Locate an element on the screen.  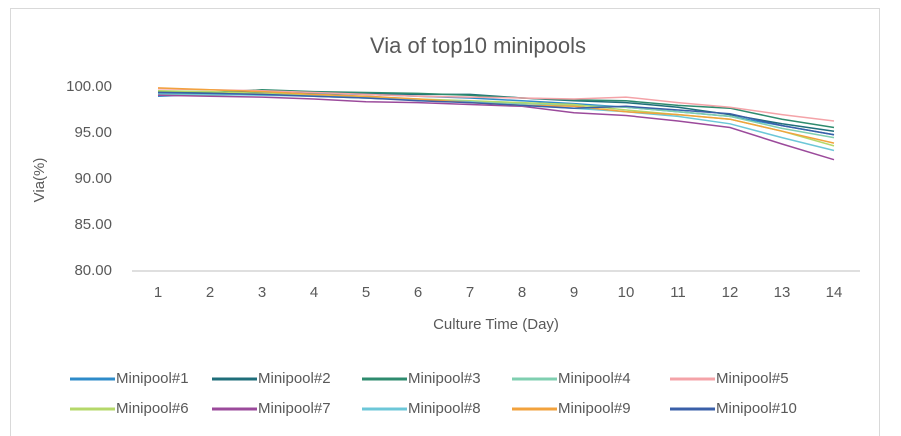
x-tick-label: 12 is located at coordinates (730, 292).